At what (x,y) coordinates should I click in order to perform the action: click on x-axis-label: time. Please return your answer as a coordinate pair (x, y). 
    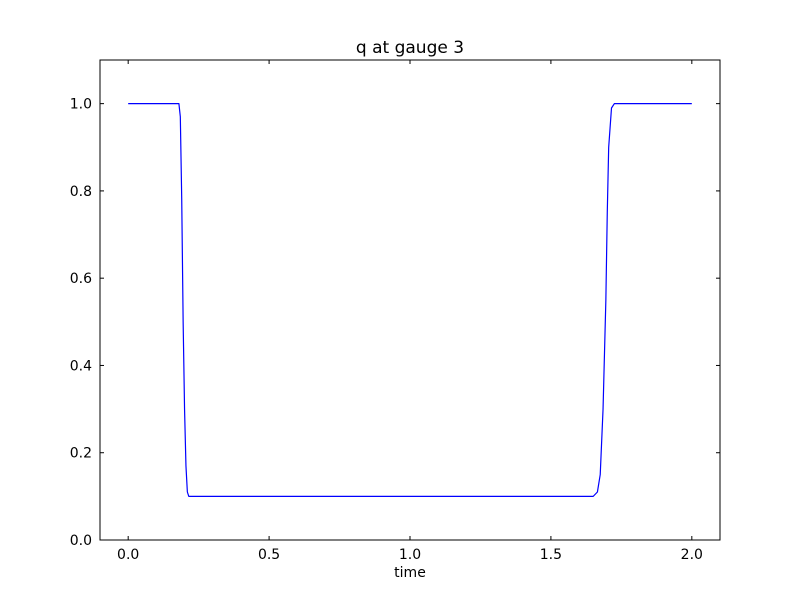
    Looking at the image, I should click on (410, 573).